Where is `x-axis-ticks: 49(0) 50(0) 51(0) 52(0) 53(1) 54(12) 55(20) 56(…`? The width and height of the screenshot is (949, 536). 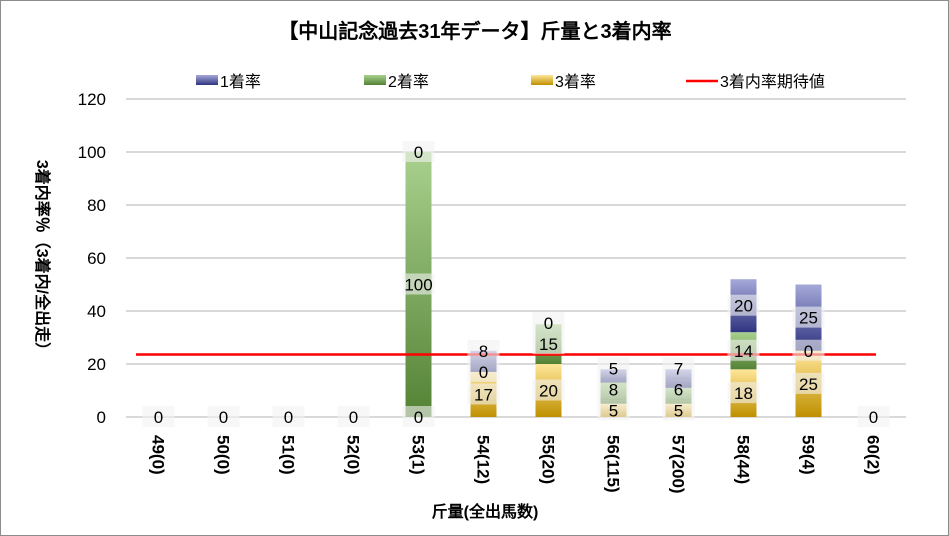 x-axis-ticks: 49(0) 50(0) 51(0) 52(0) 53(1) 54(12) 55(20) 56(… is located at coordinates (516, 464).